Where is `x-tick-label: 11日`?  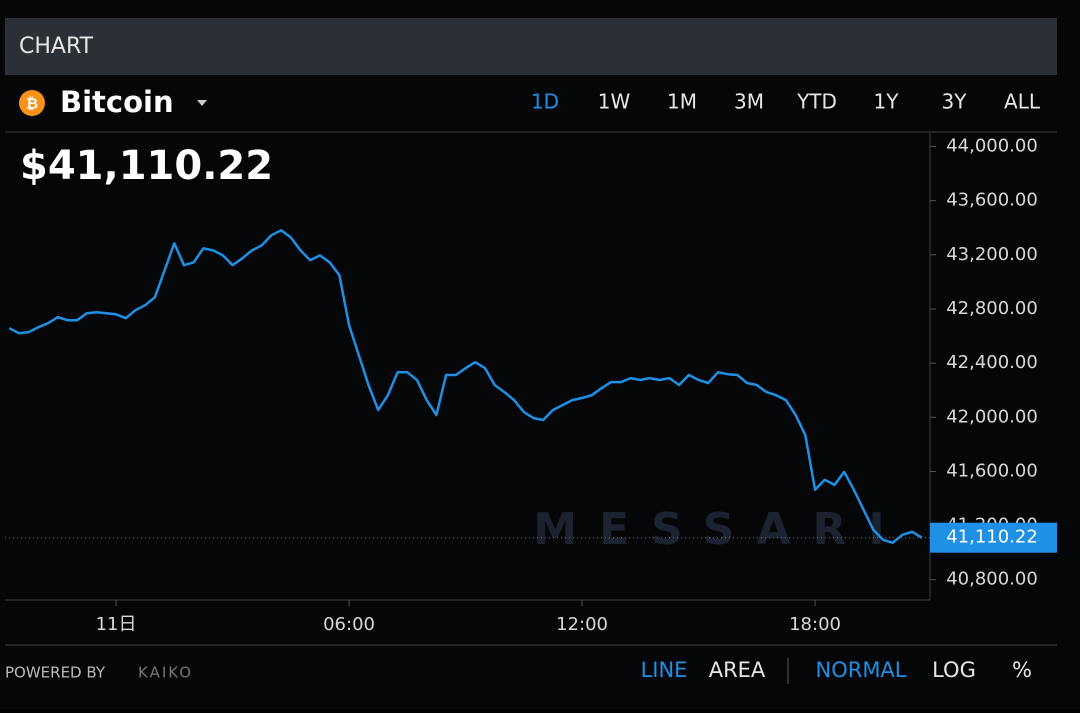 x-tick-label: 11日 is located at coordinates (116, 624).